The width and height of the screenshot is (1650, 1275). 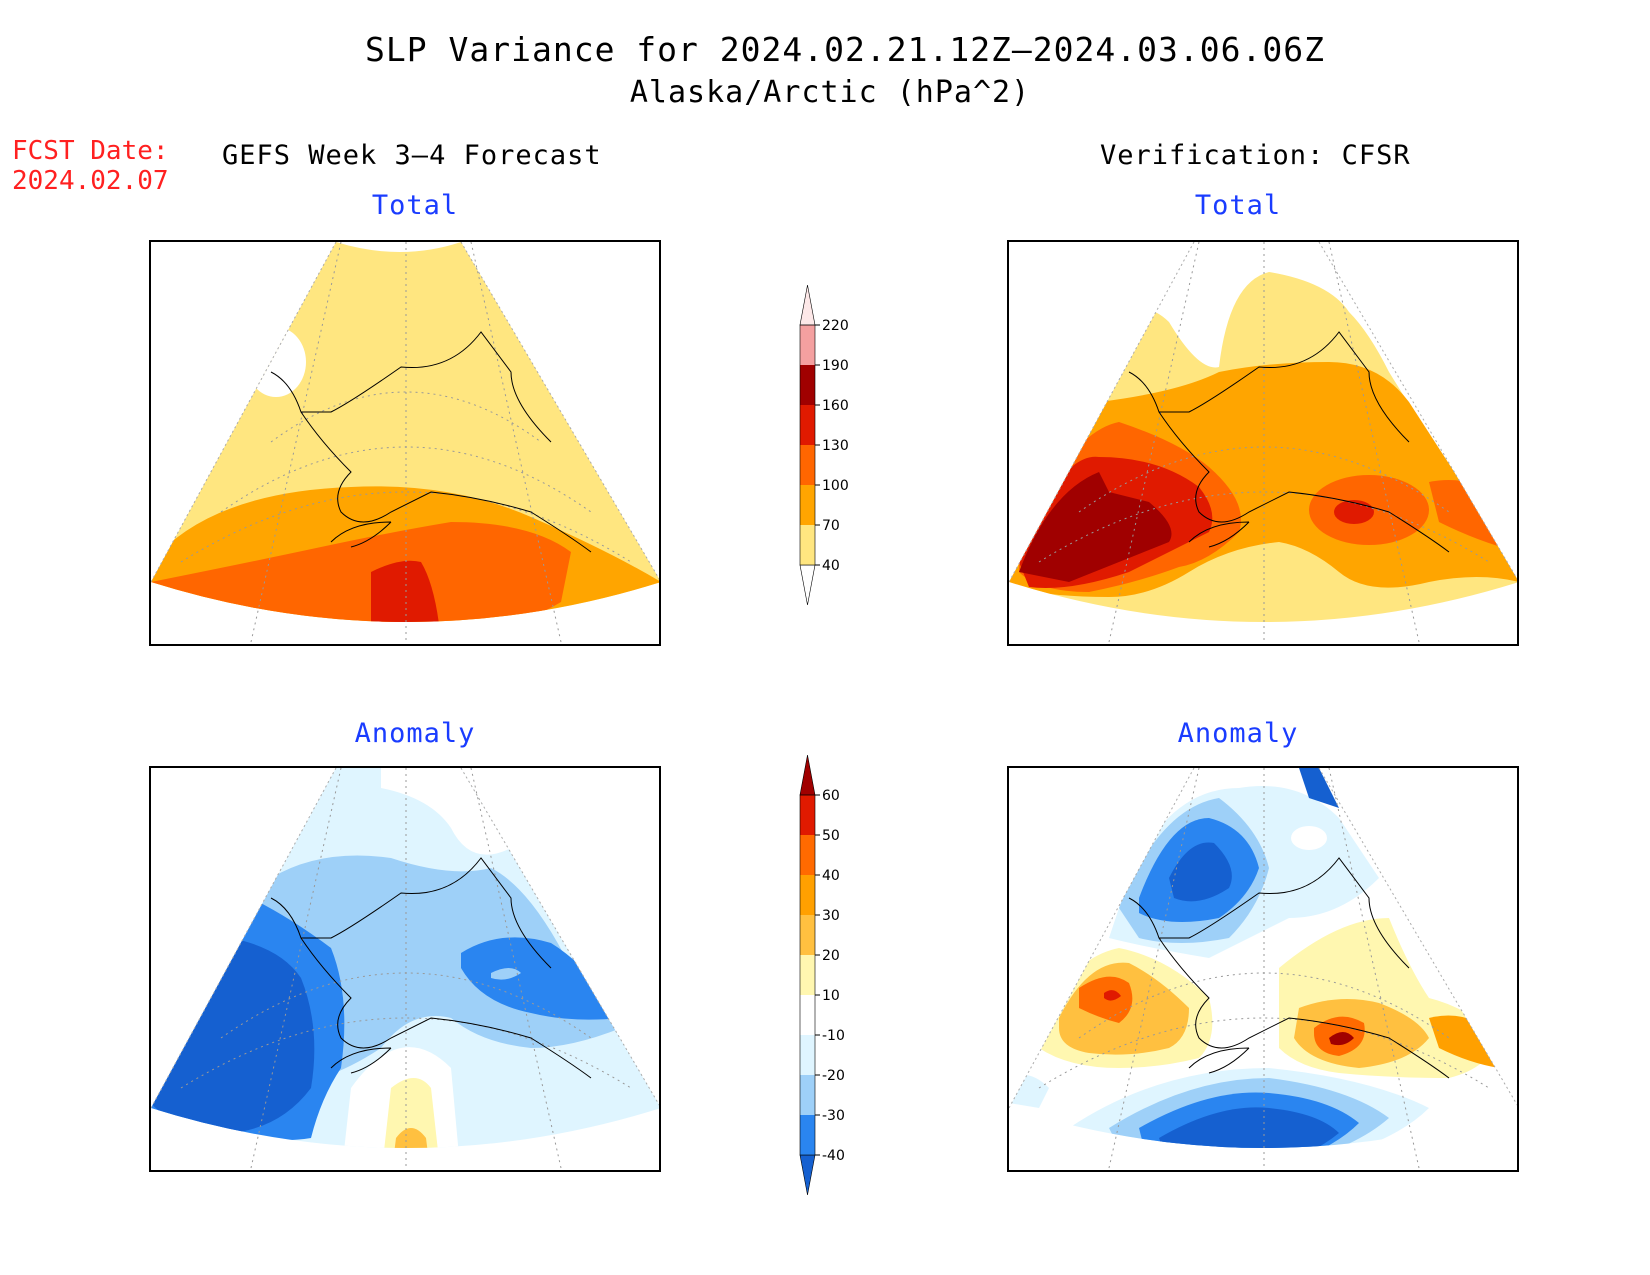 What do you see at coordinates (831, 836) in the screenshot?
I see `anomaly-colorbar-tick-label: 50` at bounding box center [831, 836].